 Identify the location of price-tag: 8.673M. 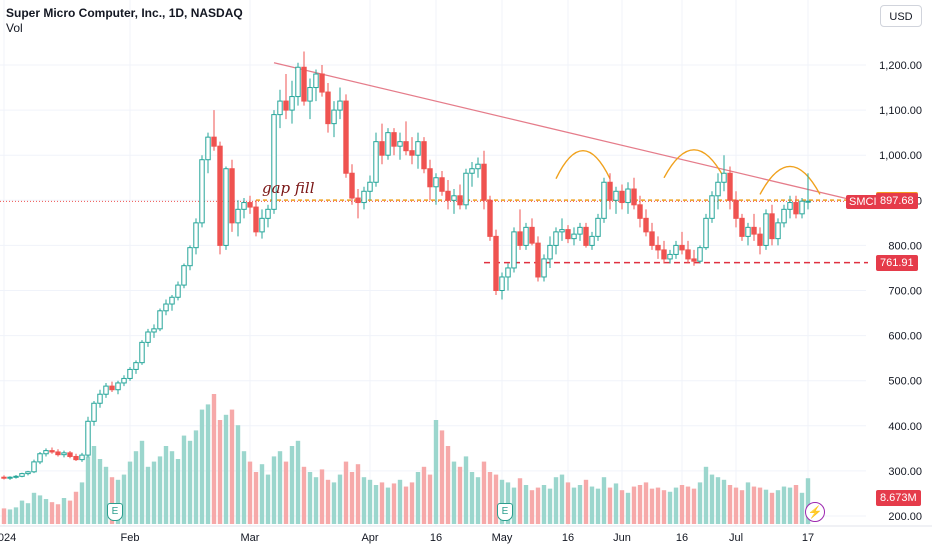
(898, 497).